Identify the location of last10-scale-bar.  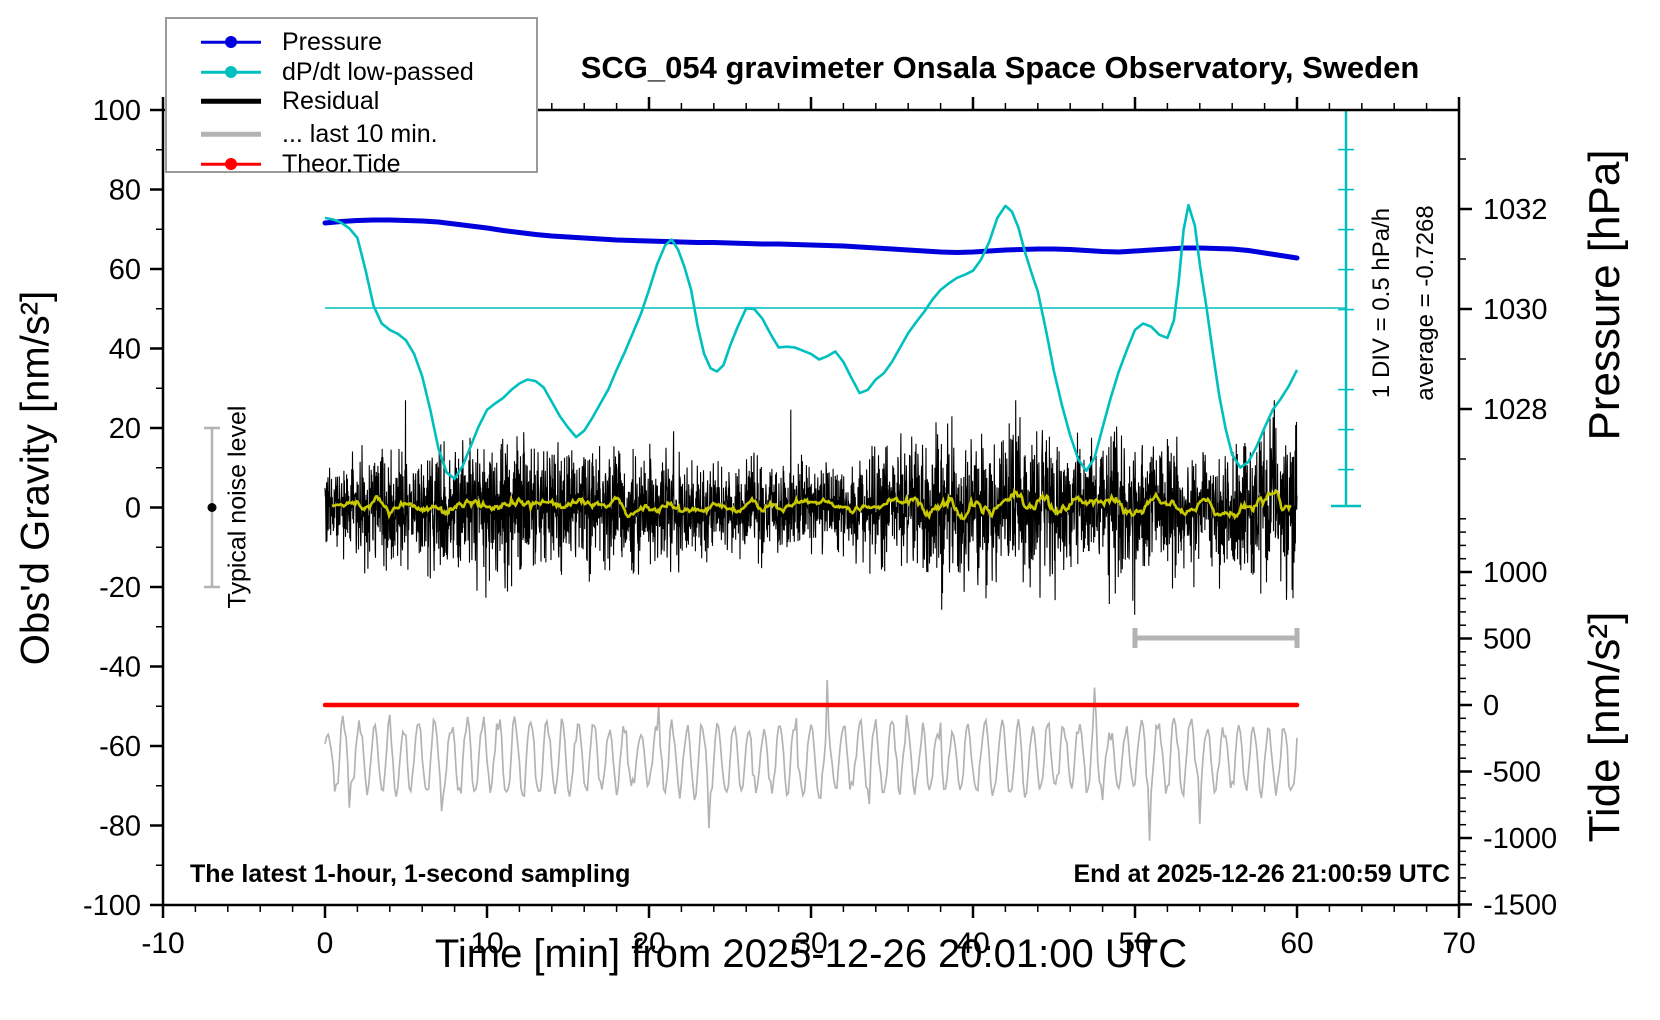
(1216, 638).